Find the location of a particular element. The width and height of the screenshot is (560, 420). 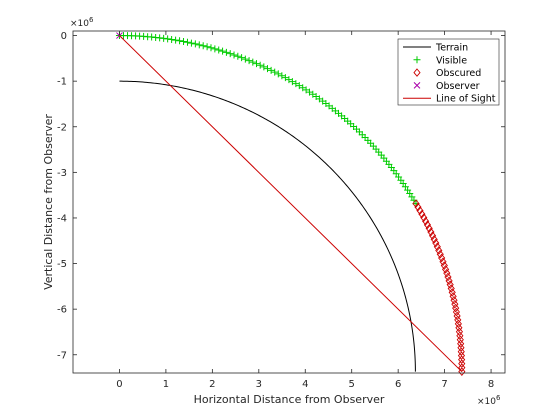

legend-item-observer: Observer is located at coordinates (446, 86).